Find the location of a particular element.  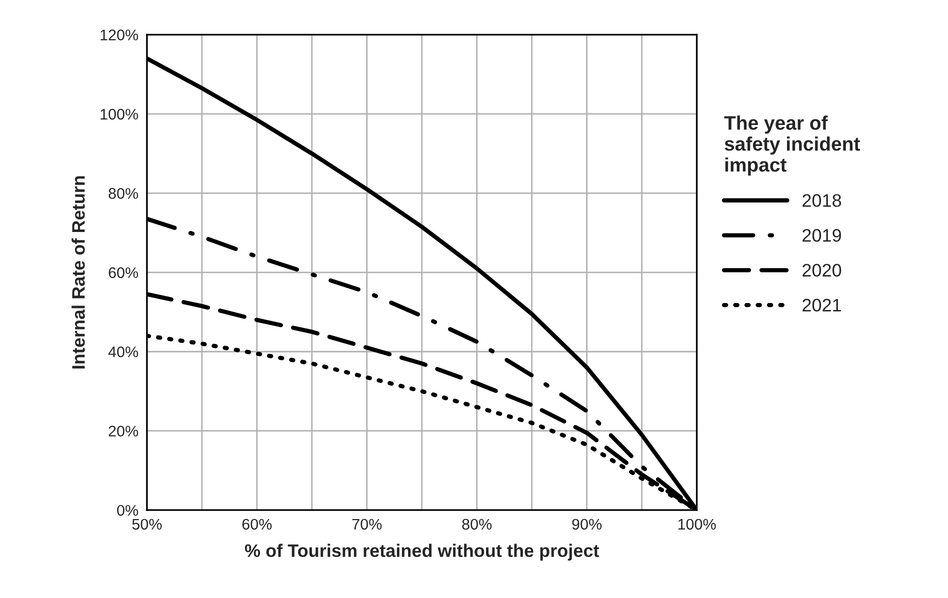

x-tick-label: 60% is located at coordinates (257, 524).